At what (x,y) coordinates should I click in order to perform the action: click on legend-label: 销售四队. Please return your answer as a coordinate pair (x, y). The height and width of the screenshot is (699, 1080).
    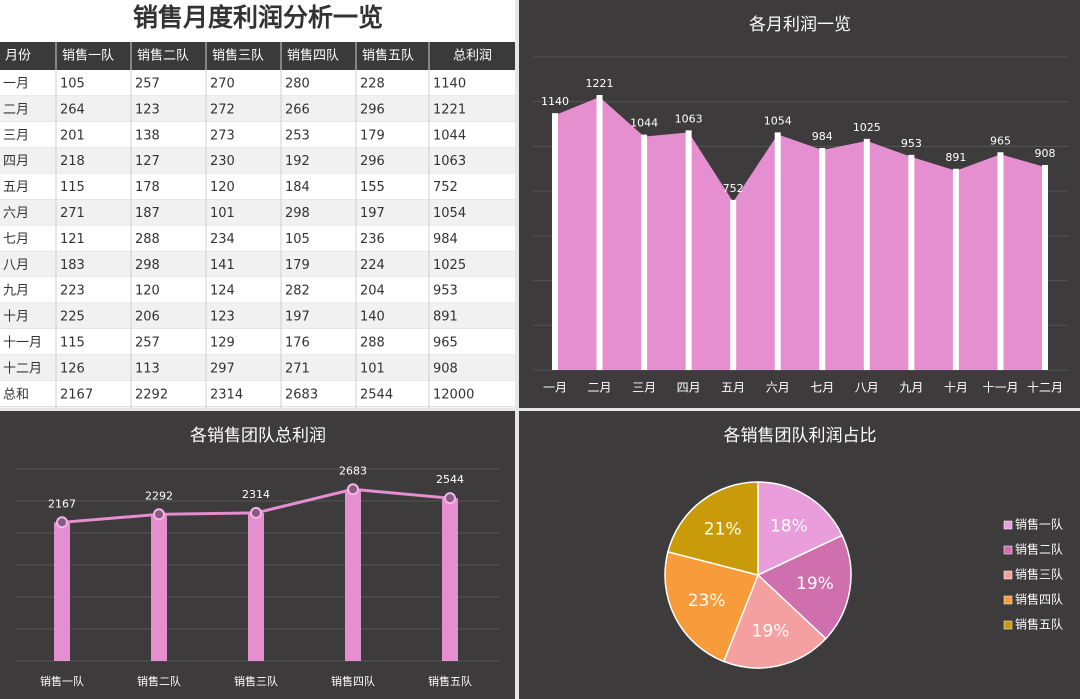
    Looking at the image, I should click on (1039, 599).